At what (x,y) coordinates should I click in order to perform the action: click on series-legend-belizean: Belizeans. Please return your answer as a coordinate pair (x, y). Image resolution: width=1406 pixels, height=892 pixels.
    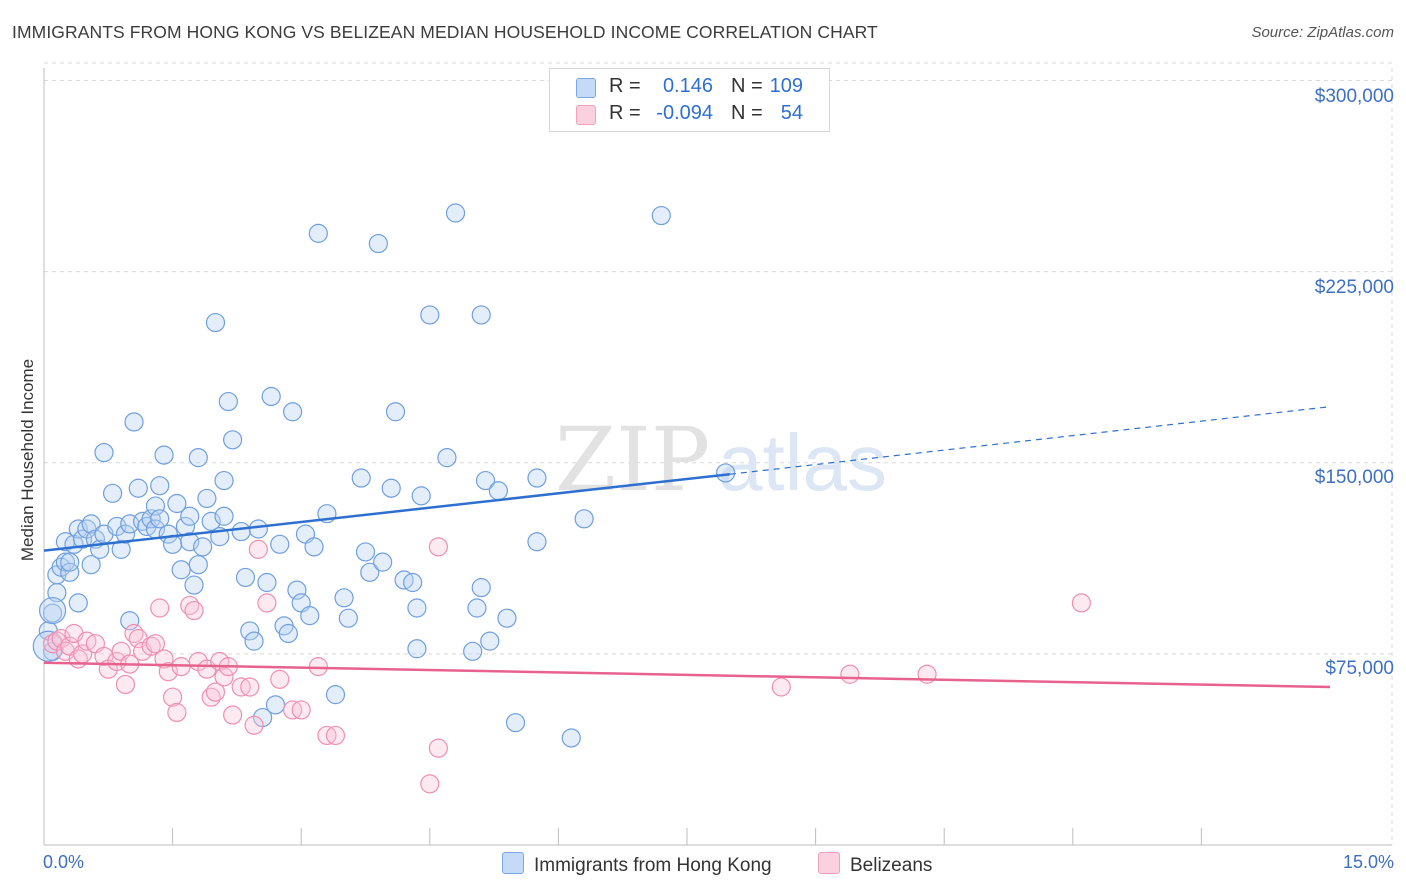
    Looking at the image, I should click on (875, 864).